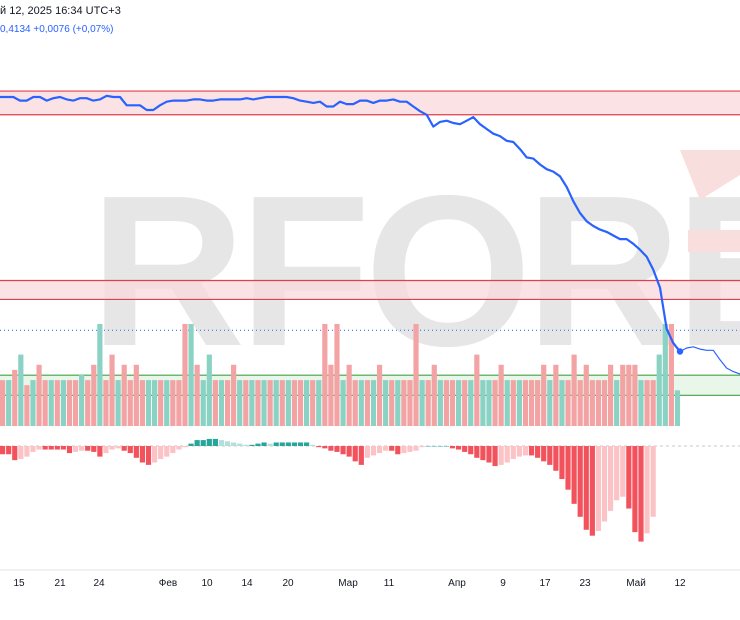 The image size is (740, 620). I want to click on x-tick-label: 12, so click(680, 583).